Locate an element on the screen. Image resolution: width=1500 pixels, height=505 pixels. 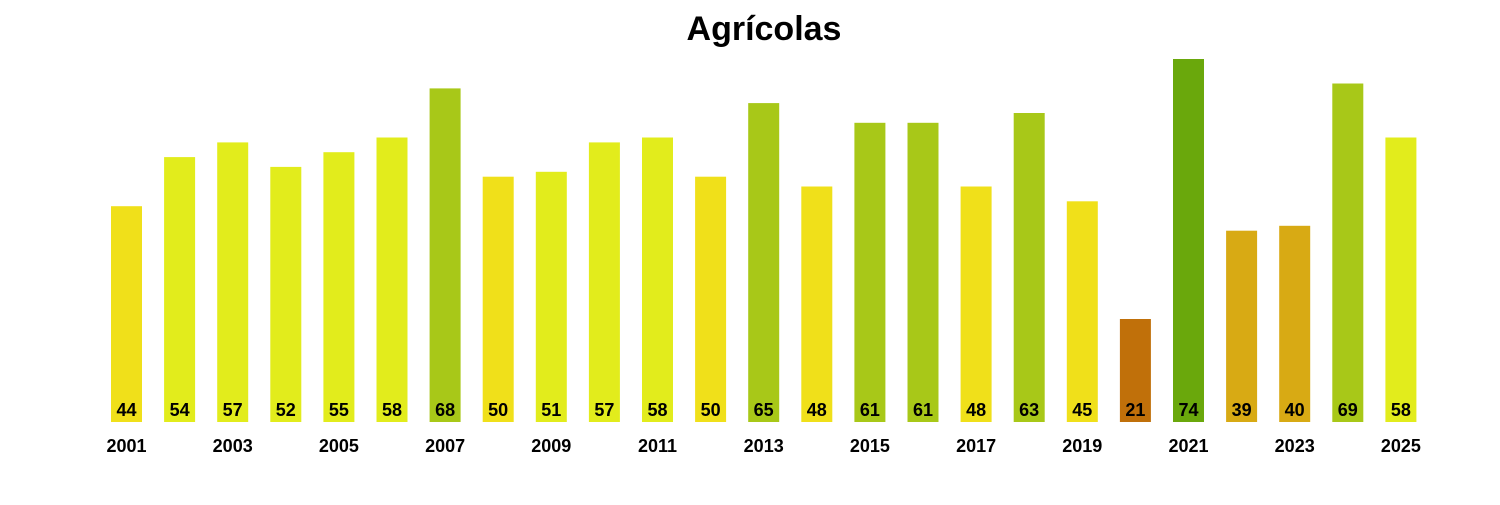
bar-2006 is located at coordinates (392, 279).